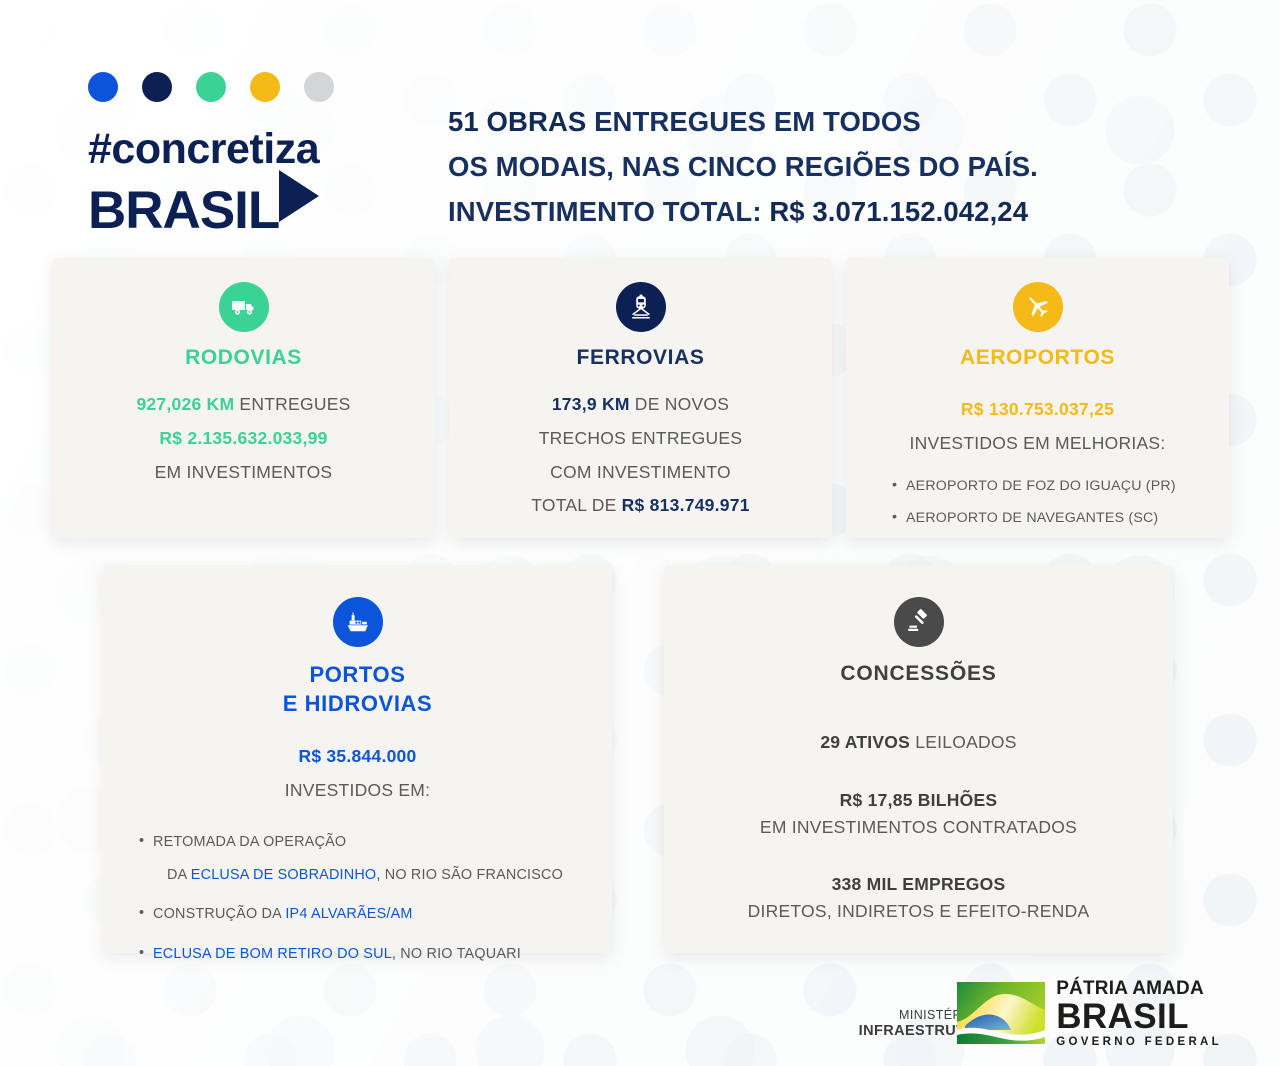  What do you see at coordinates (753, 121) in the screenshot?
I see `headline-line-1-rest: ENTREGUES EM TODOS` at bounding box center [753, 121].